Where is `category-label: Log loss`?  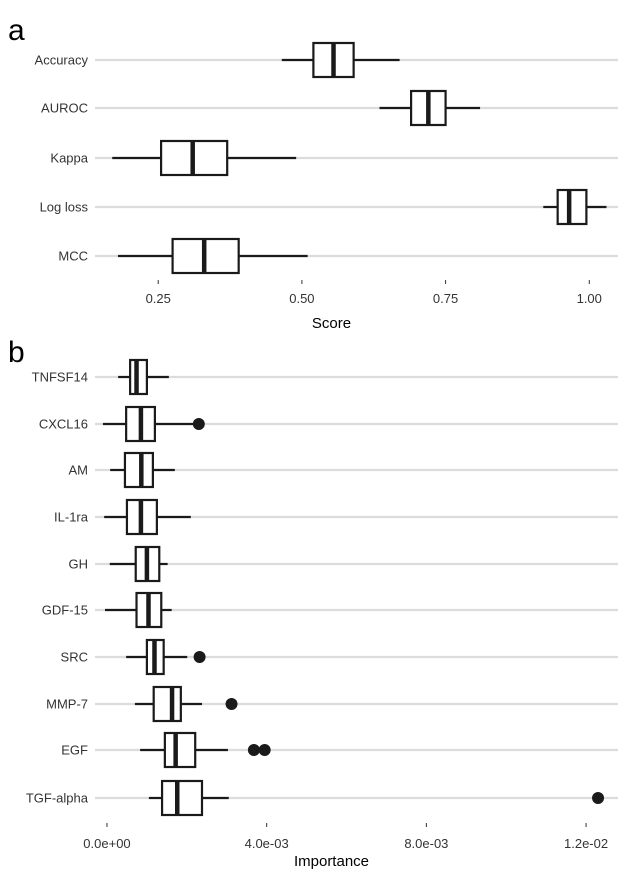
category-label: Log loss is located at coordinates (64, 207).